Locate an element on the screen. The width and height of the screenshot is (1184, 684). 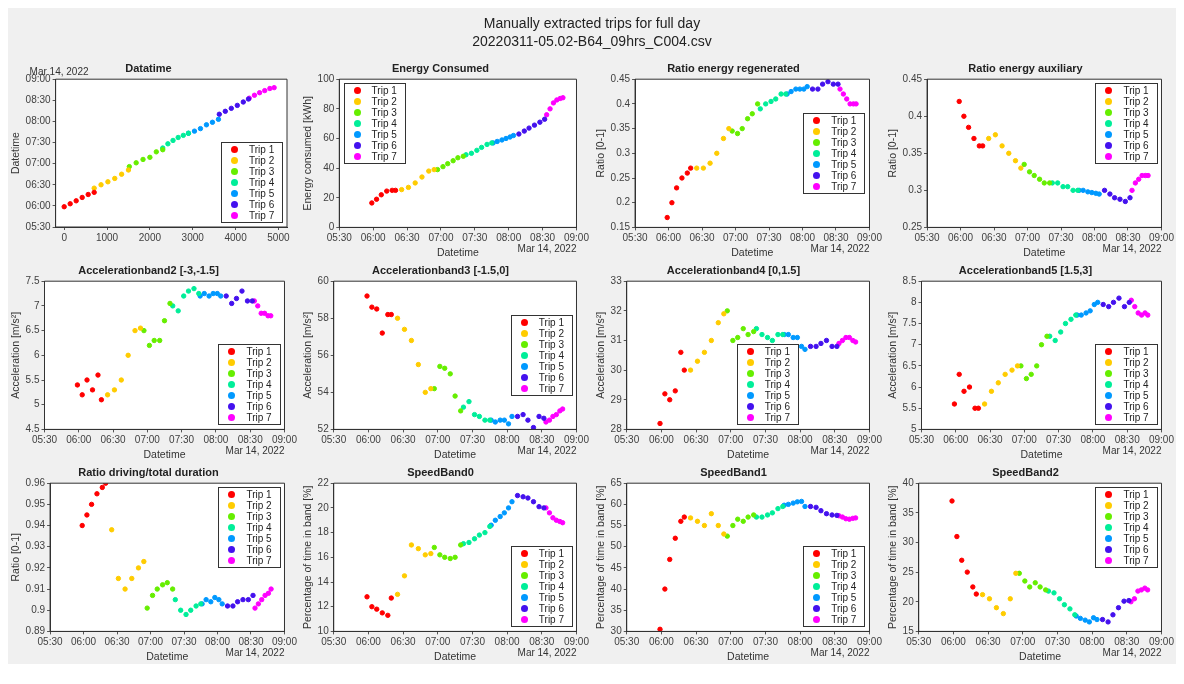
y-tick-label: 5 is located at coordinates (913, 429).